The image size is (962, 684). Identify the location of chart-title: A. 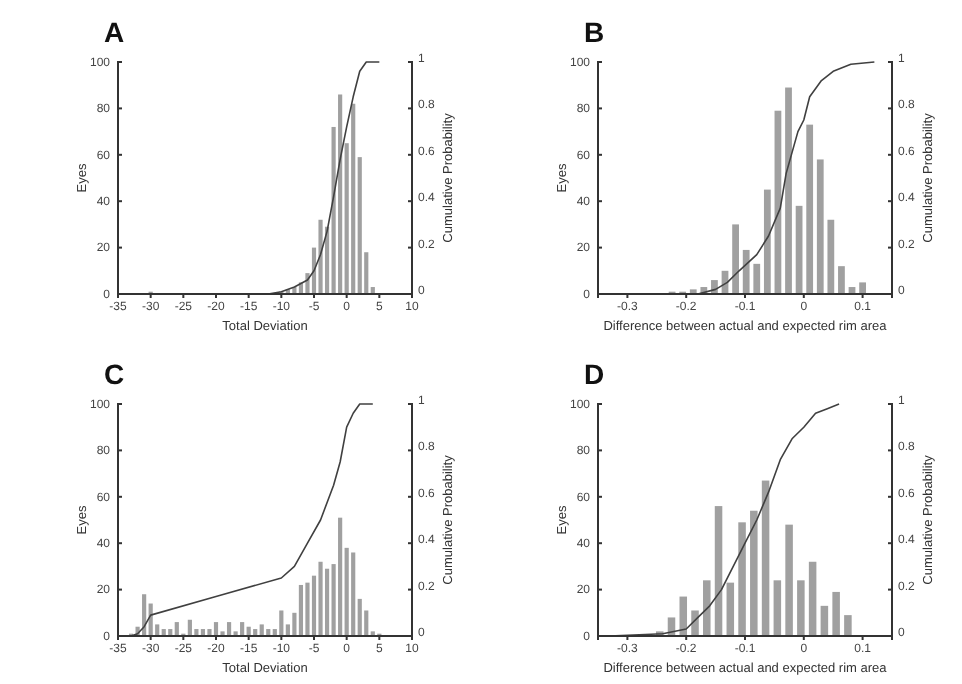
(114, 32).